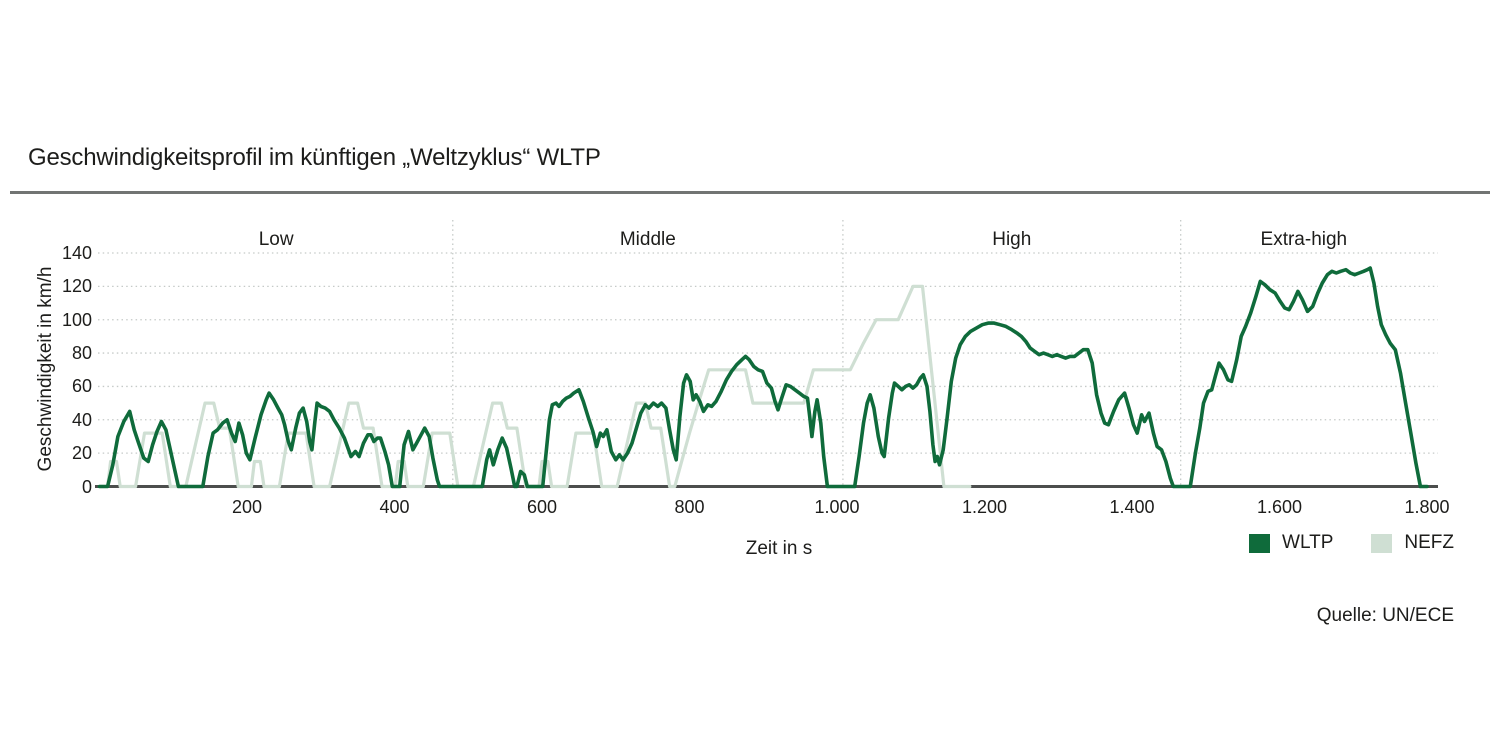 The height and width of the screenshot is (750, 1500). Describe the element at coordinates (1429, 542) in the screenshot. I see `legend-label: NEFZ` at that location.